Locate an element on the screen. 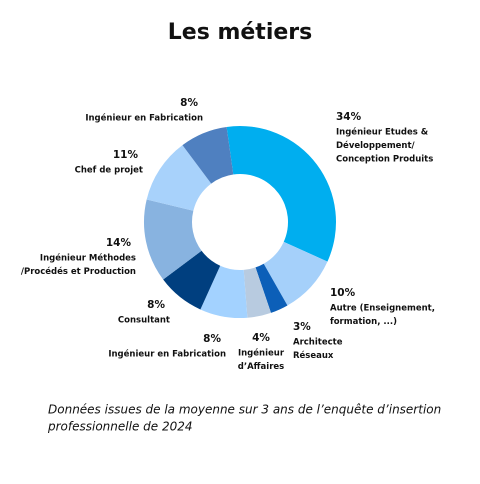 Image resolution: width=480 pixels, height=484 pixels. segment-label: Architecte is located at coordinates (318, 343).